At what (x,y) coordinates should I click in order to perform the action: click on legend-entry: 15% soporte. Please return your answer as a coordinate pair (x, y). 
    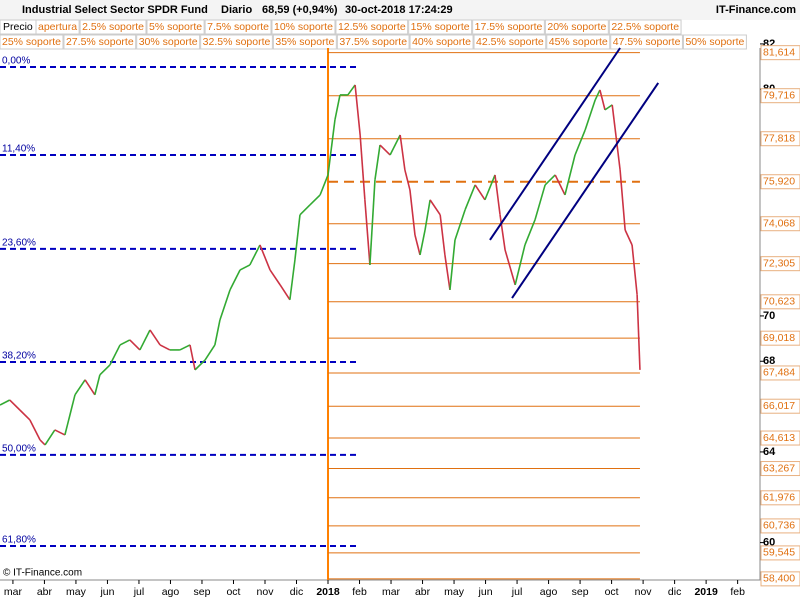
    Looking at the image, I should click on (440, 27).